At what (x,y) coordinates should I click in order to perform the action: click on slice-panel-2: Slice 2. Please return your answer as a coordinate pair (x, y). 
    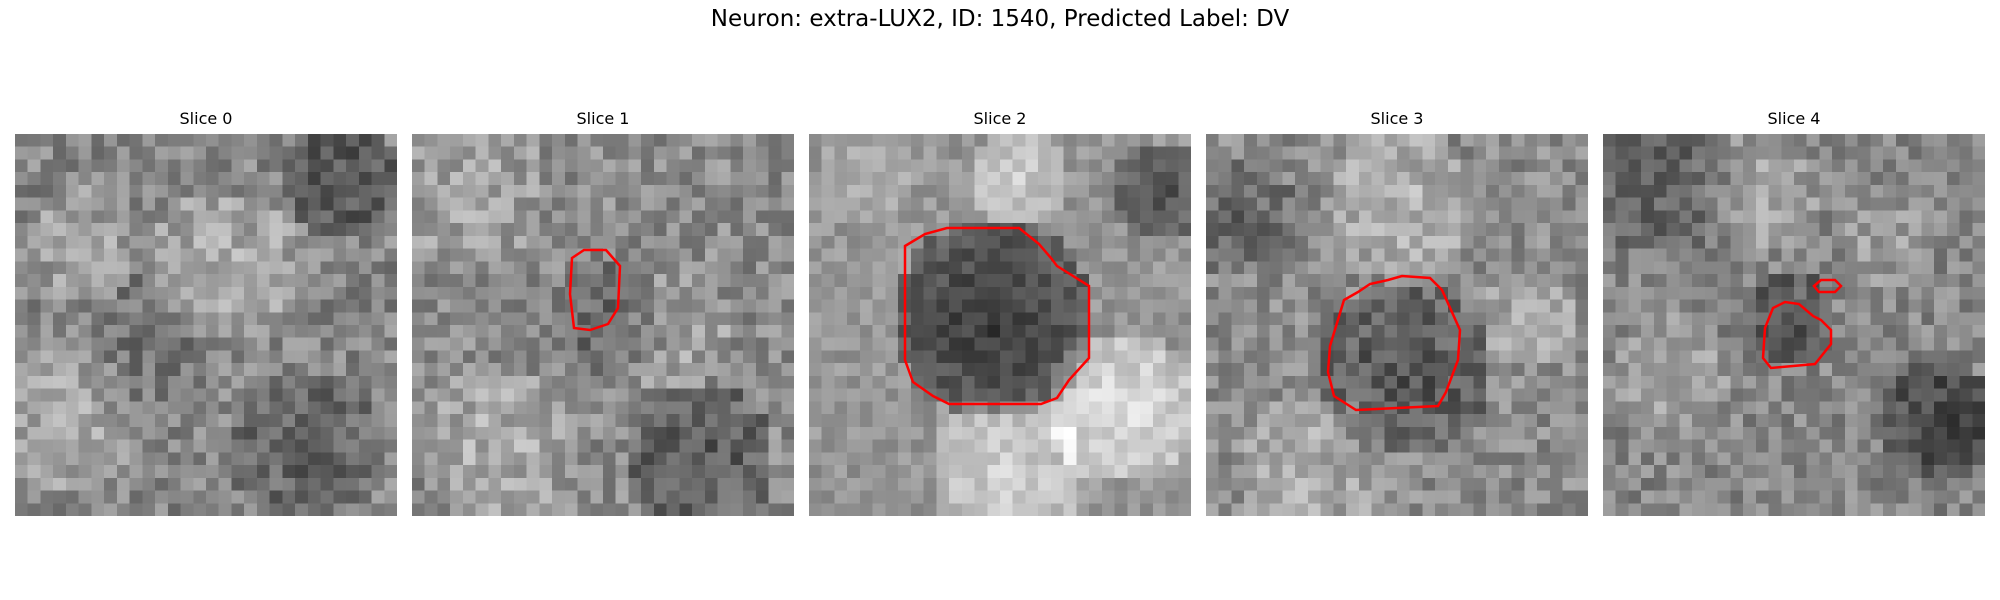
    Looking at the image, I should click on (1000, 312).